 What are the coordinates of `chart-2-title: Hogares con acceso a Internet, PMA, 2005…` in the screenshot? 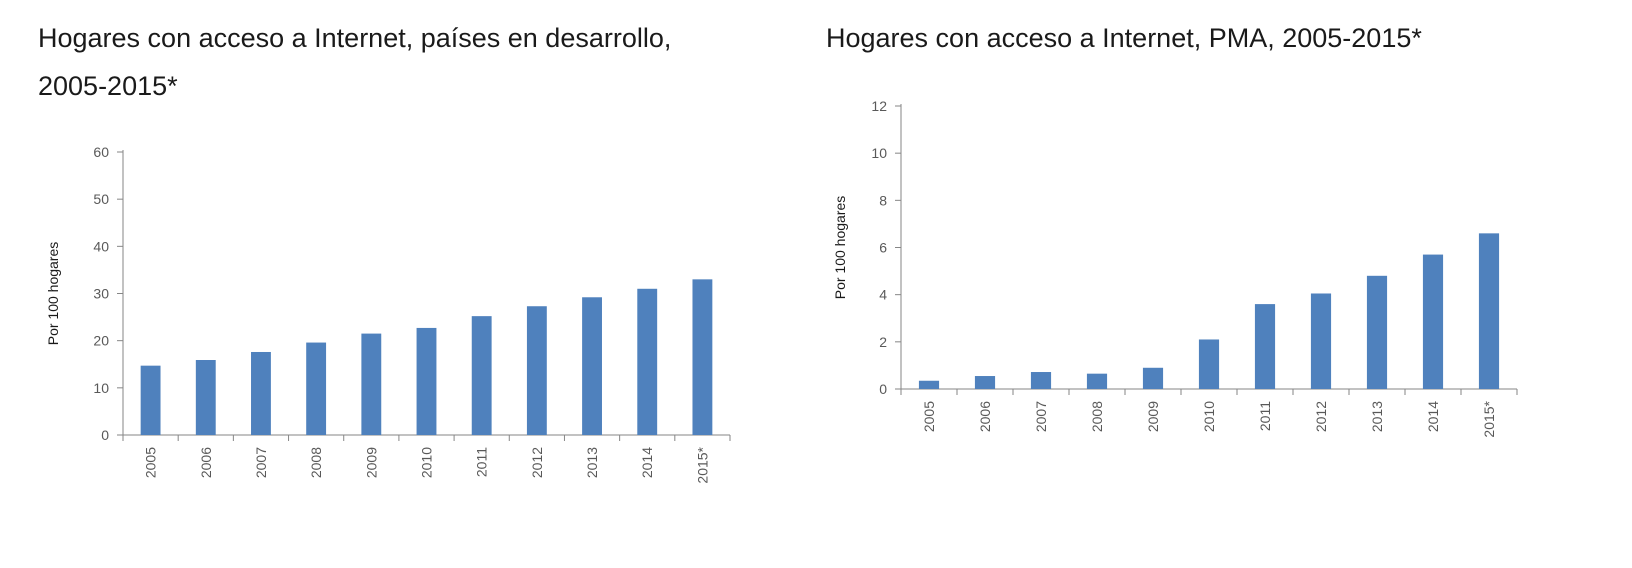 It's located at (1216, 38).